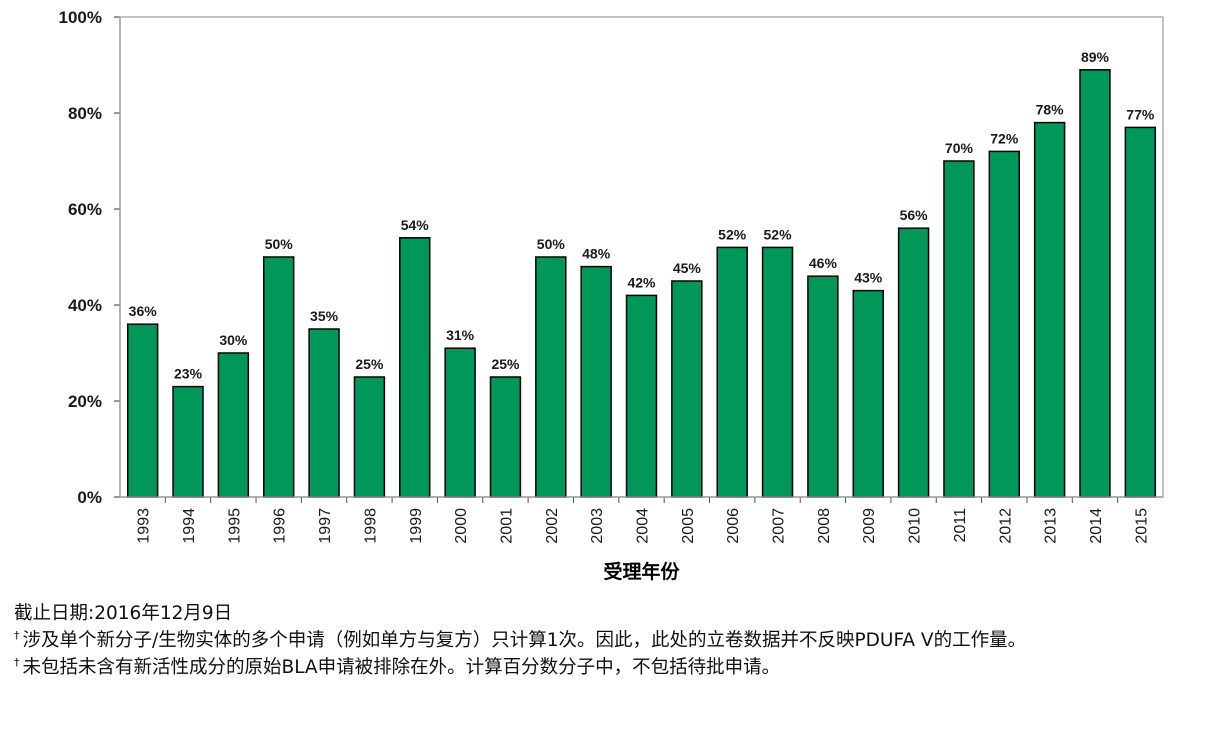 The height and width of the screenshot is (731, 1214). What do you see at coordinates (461, 526) in the screenshot?
I see `x-tick-label-2000: 2000` at bounding box center [461, 526].